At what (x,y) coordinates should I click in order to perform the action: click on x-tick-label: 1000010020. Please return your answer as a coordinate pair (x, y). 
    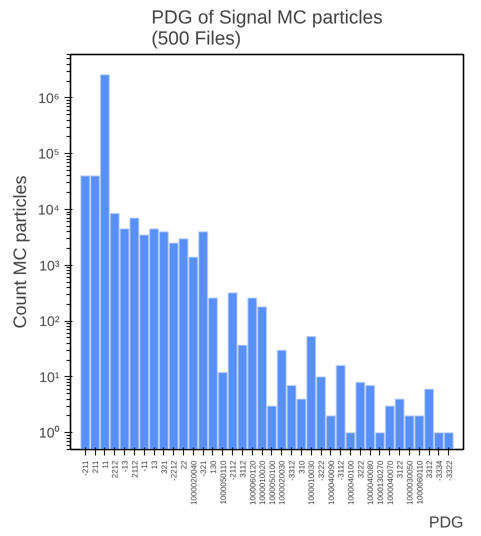
    Looking at the image, I should click on (263, 482).